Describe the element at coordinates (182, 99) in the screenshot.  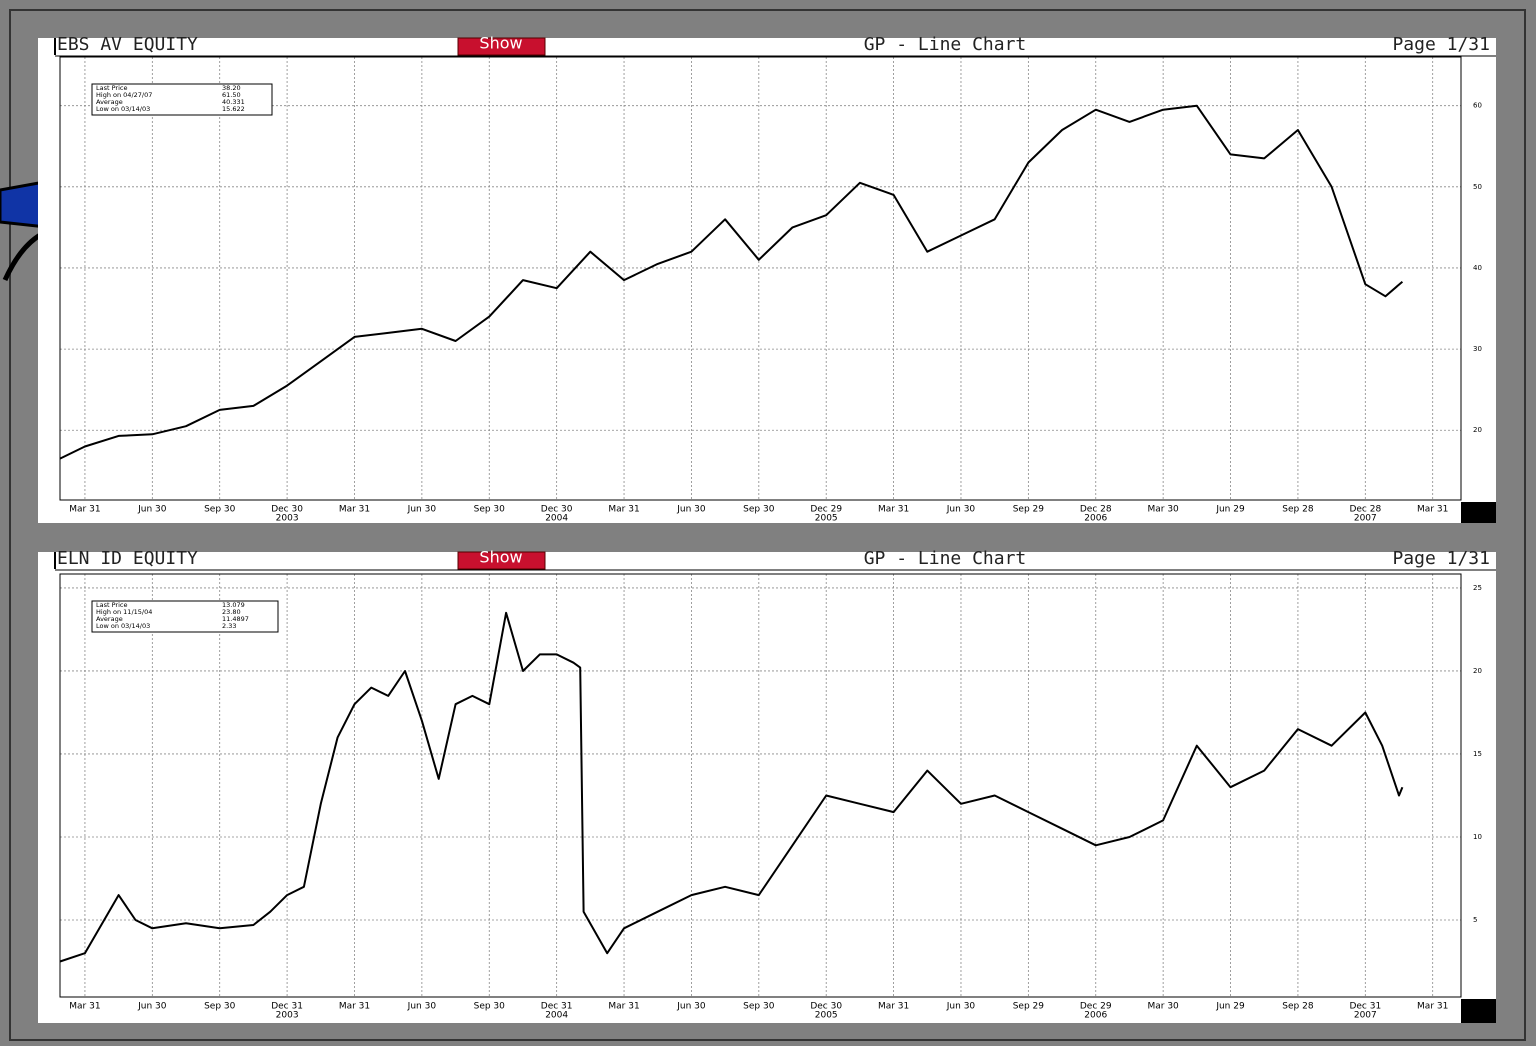
I see `stats-box` at that location.